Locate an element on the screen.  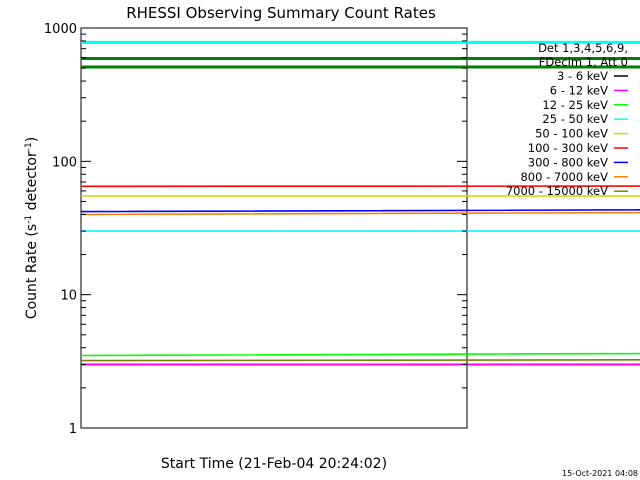
y-axis-label-sup1: -1 is located at coordinates (29, 219).